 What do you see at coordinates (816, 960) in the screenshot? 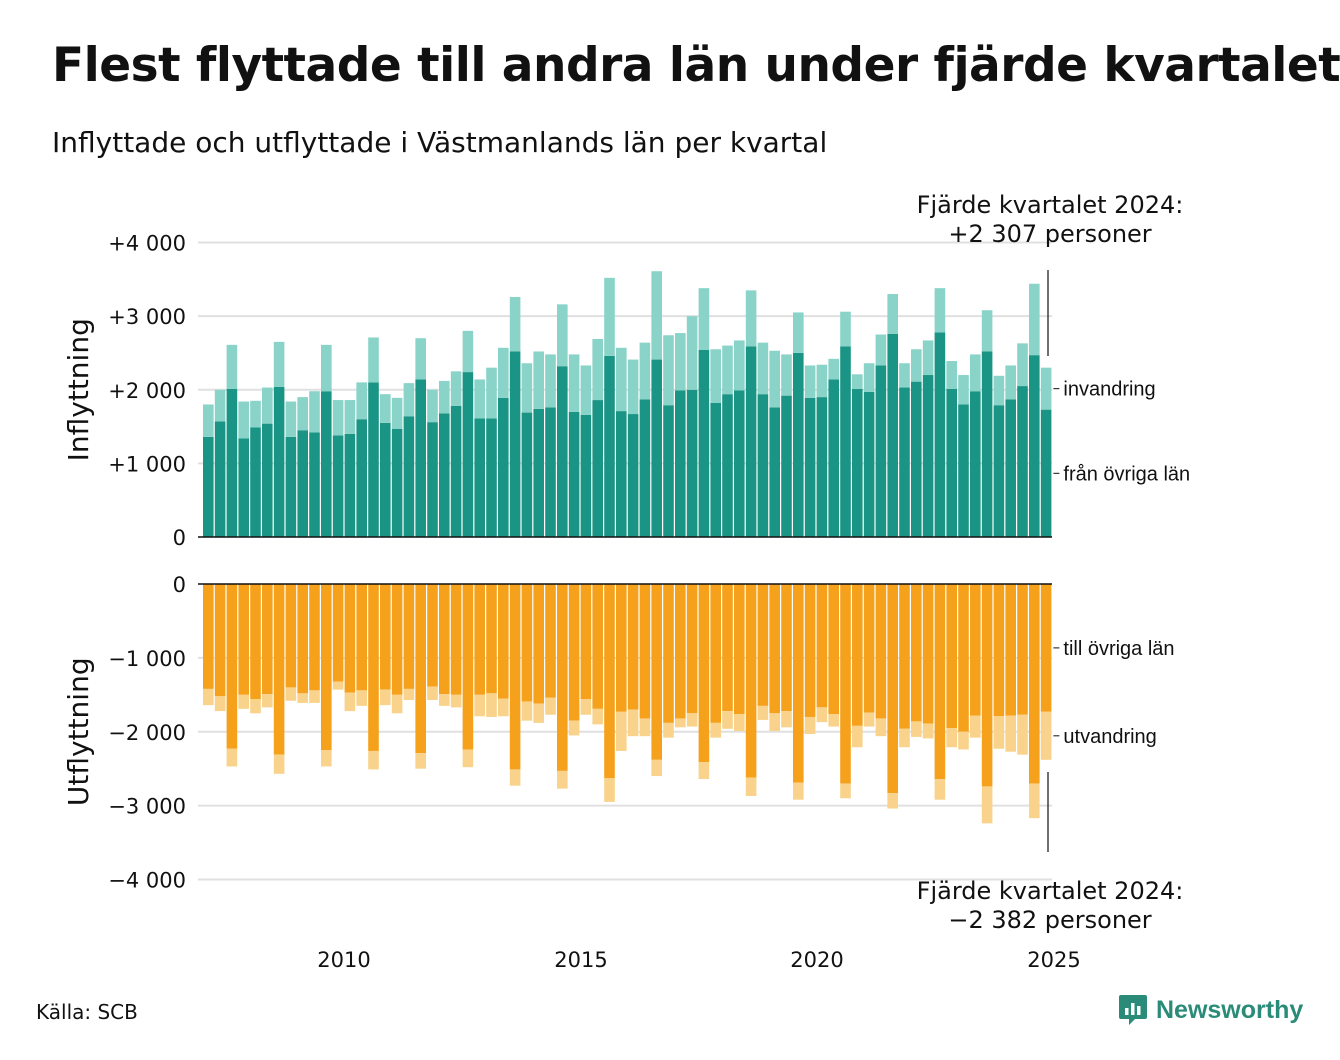
I see `x-tick-label: 2020` at bounding box center [816, 960].